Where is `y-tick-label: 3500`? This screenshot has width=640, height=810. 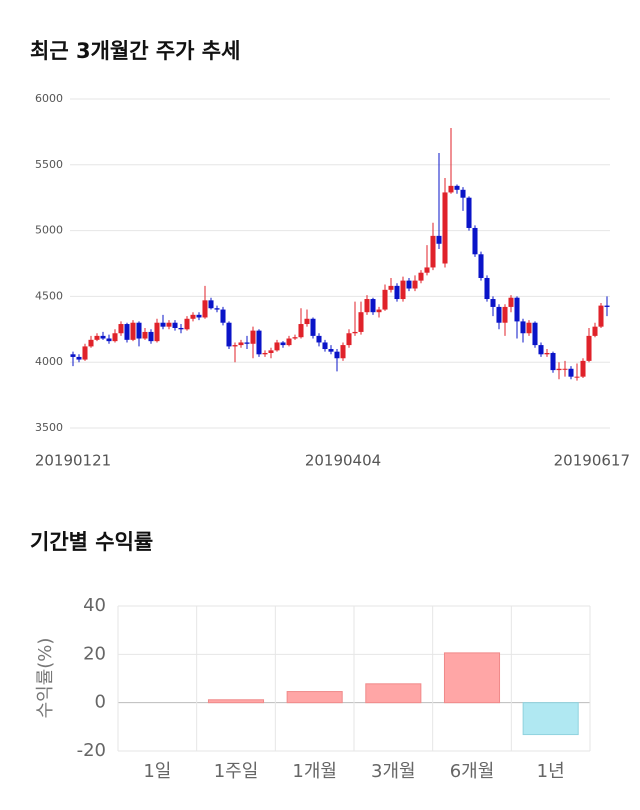
y-tick-label: 3500 is located at coordinates (49, 427).